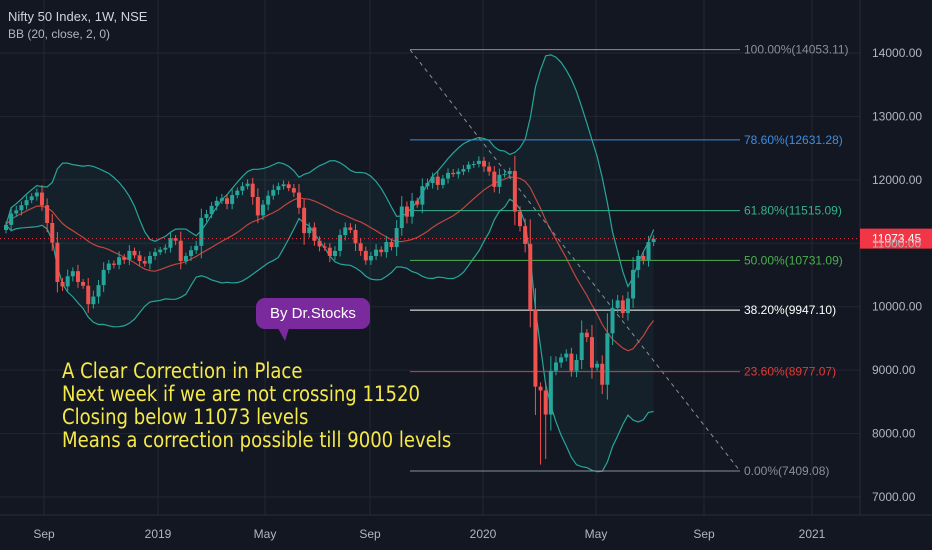 This screenshot has width=932, height=550. I want to click on indicator-legend: BB (20, close, 2, 0), so click(59, 34).